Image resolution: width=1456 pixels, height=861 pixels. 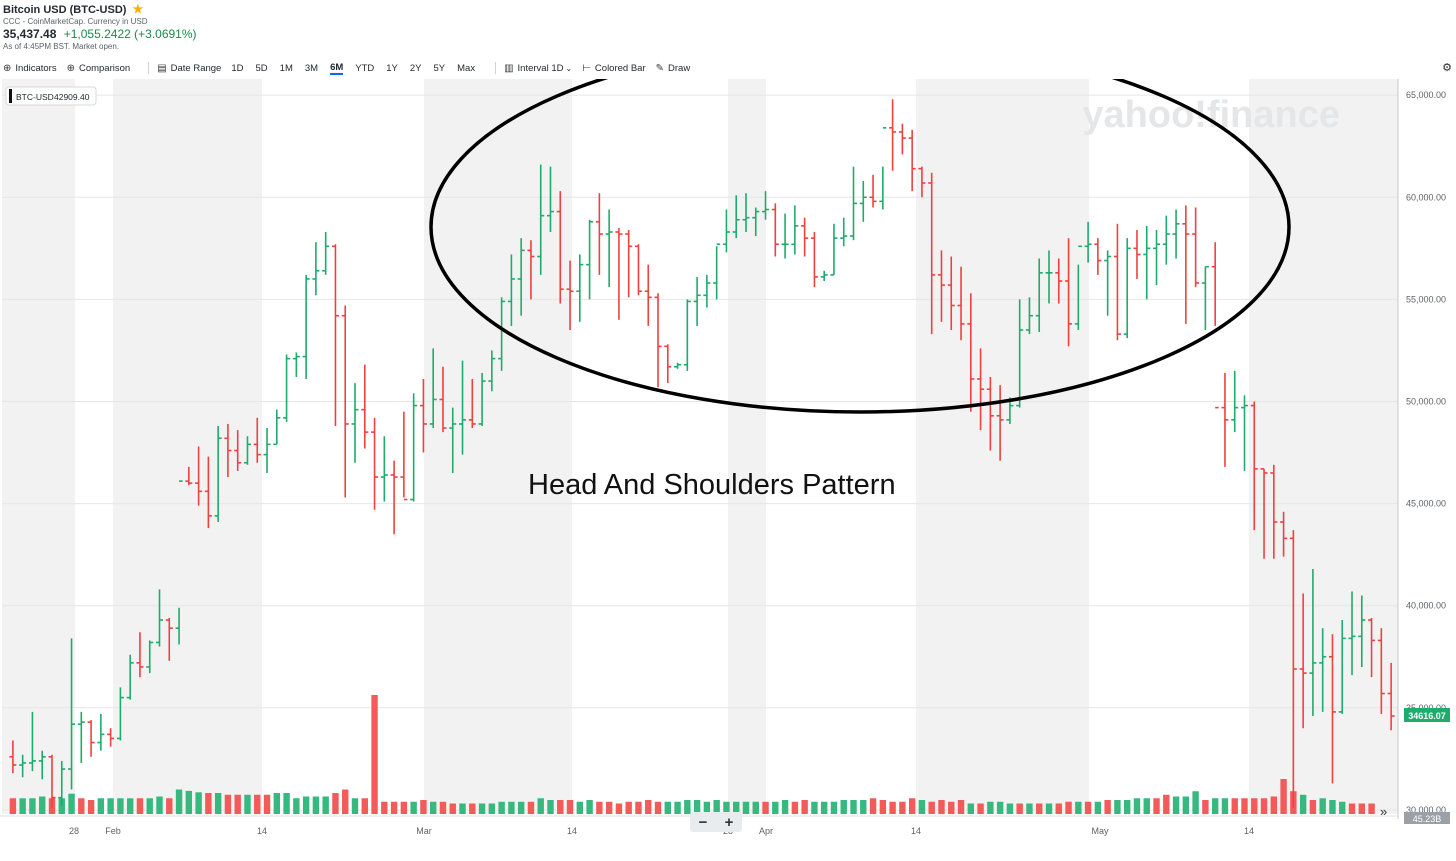 I want to click on plus-circle-icon: ⊕, so click(x=70, y=68).